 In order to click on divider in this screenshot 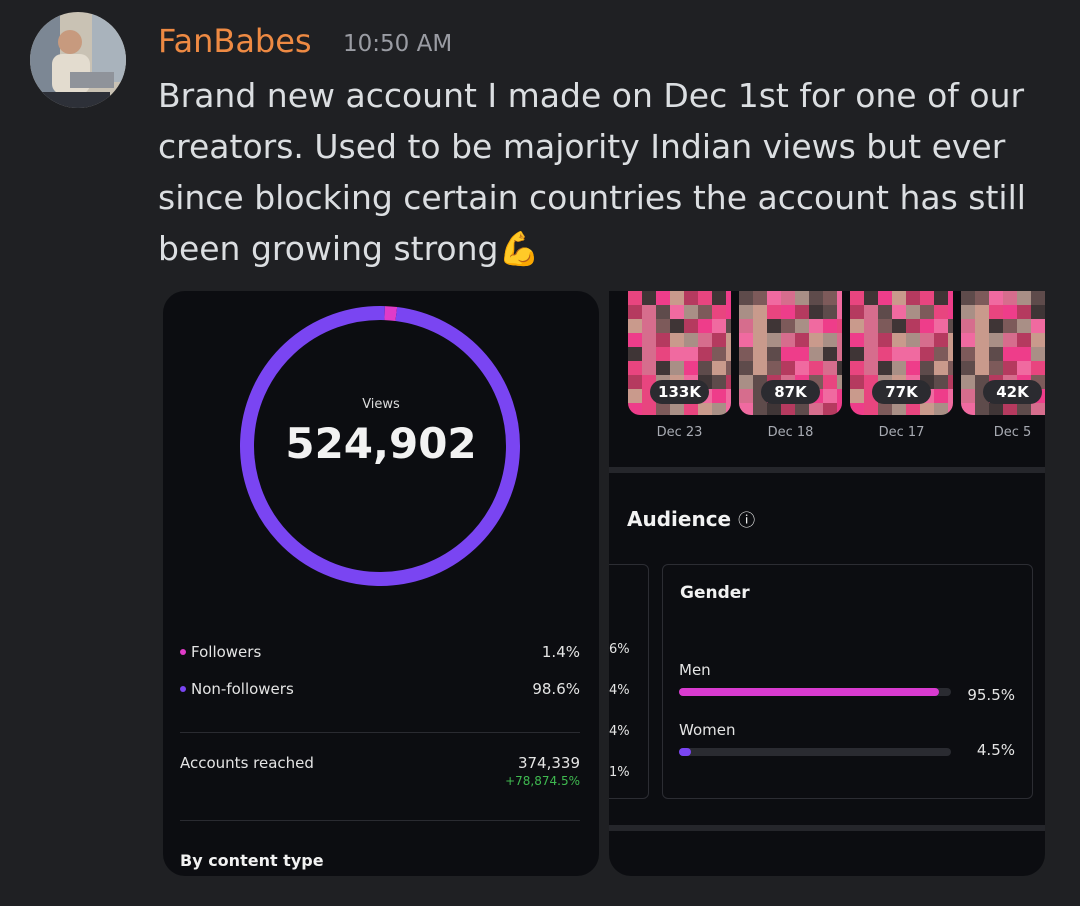, I will do `click(827, 470)`.